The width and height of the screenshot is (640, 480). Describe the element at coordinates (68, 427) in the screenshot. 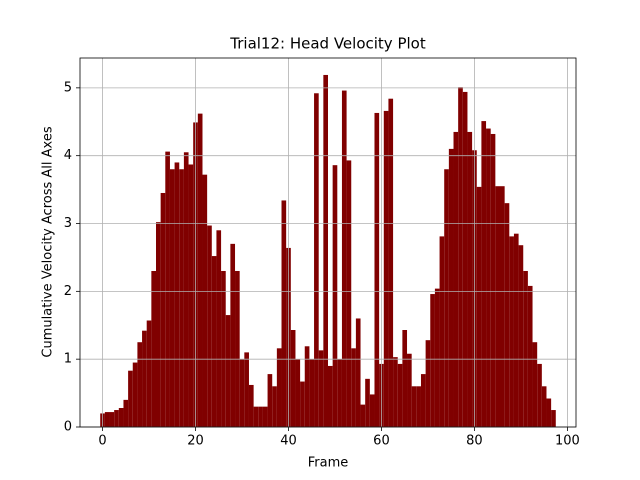

I see `y-tick-label: 0` at that location.